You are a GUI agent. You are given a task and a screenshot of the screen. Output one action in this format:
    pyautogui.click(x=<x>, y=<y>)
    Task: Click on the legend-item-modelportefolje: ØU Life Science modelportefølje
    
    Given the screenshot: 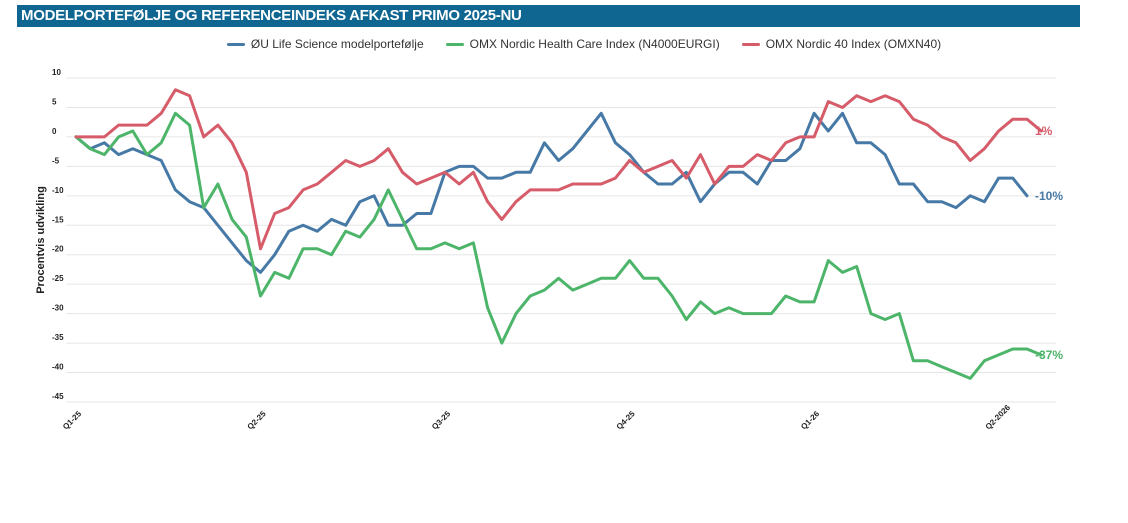 What is the action you would take?
    pyautogui.click(x=325, y=44)
    